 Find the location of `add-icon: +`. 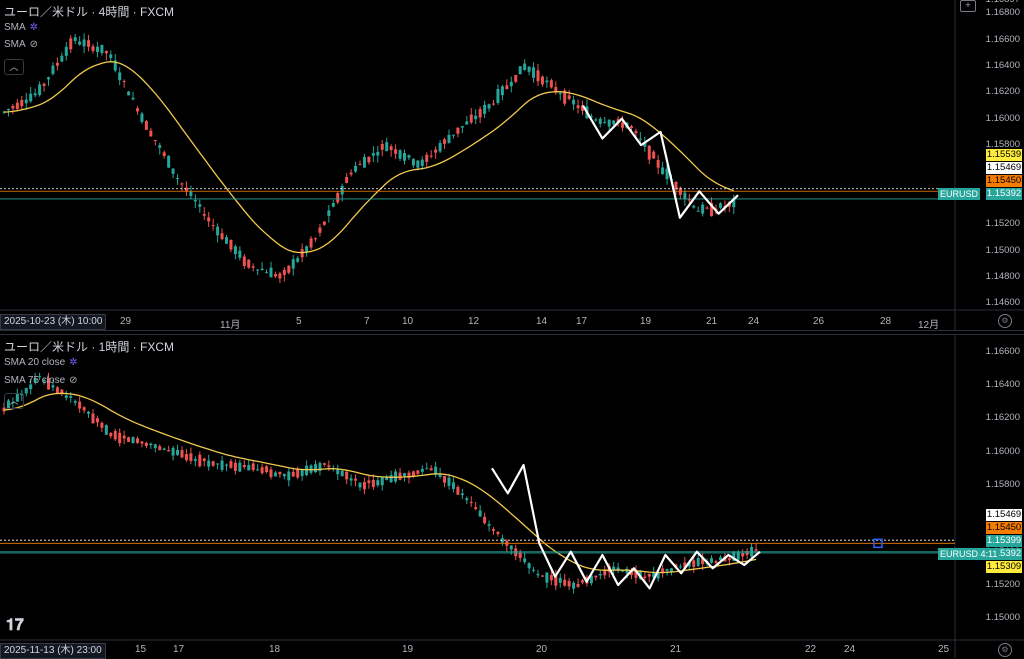

add-icon: + is located at coordinates (968, 6).